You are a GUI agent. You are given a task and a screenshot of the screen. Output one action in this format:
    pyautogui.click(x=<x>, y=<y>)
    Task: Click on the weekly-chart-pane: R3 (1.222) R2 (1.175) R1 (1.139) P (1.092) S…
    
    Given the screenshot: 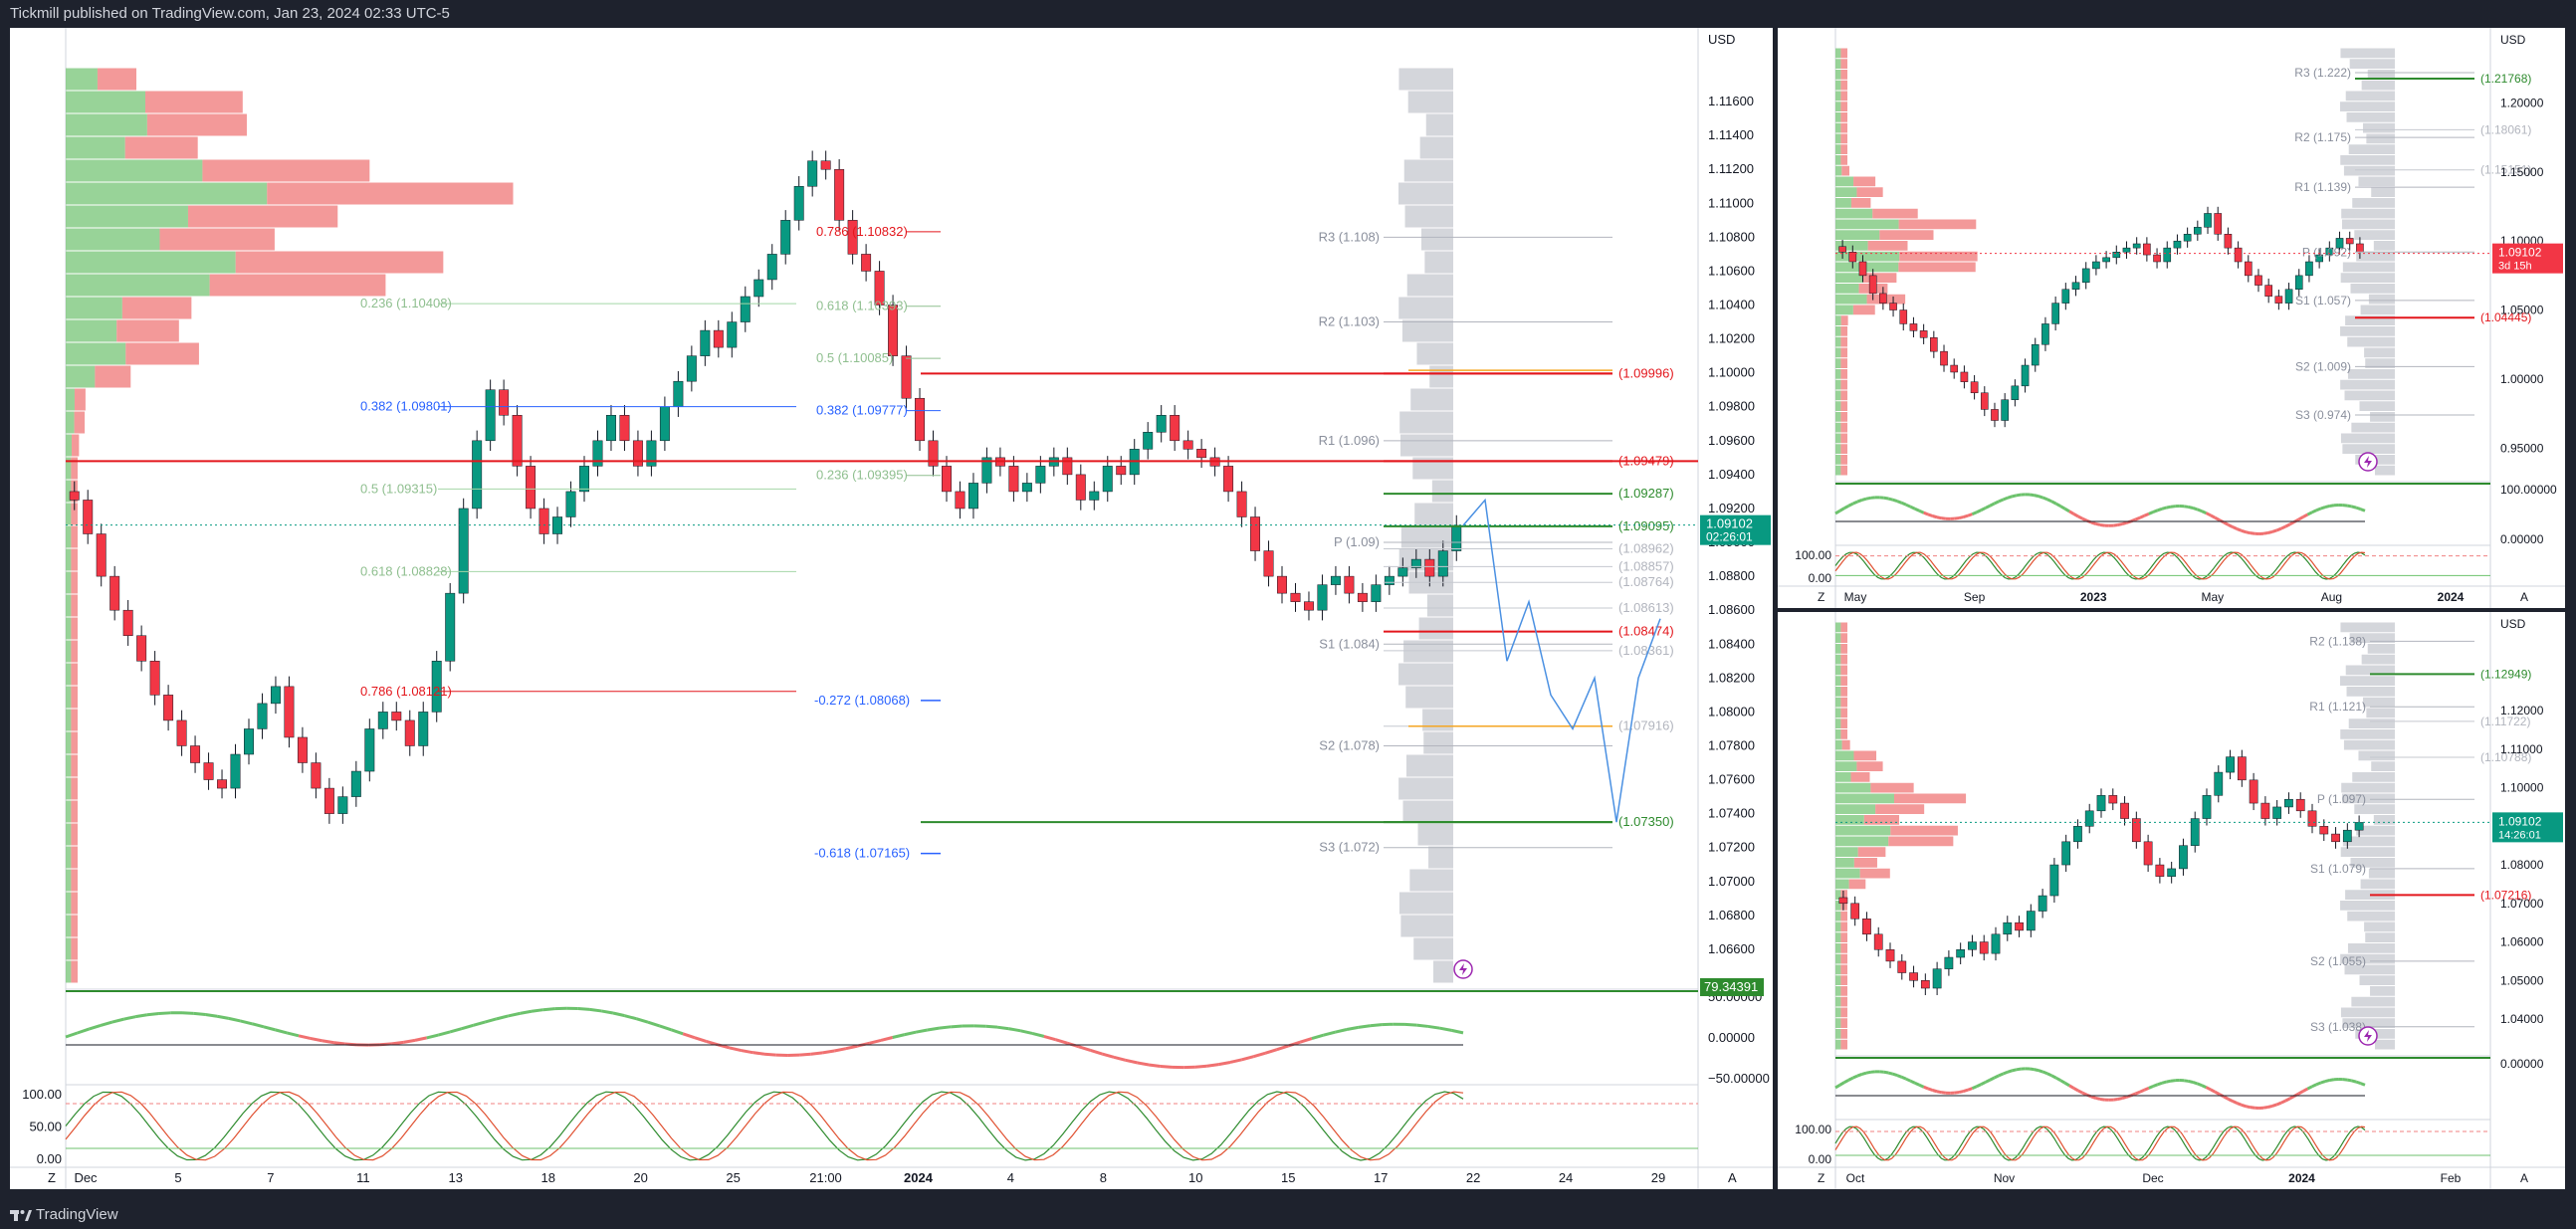 What is the action you would take?
    pyautogui.click(x=2171, y=318)
    